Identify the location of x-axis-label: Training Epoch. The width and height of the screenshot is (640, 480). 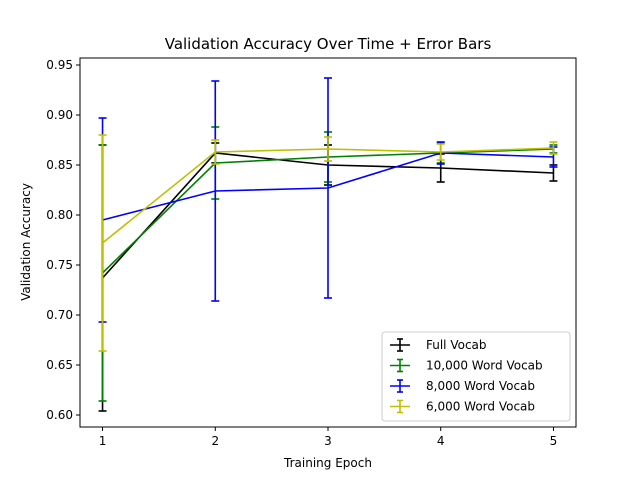
(327, 463).